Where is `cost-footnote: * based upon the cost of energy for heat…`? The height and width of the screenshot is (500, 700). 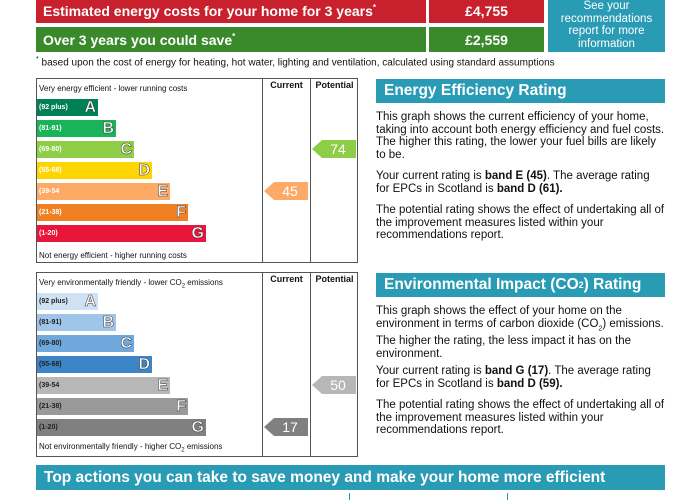
cost-footnote: * based upon the cost of energy for heat… is located at coordinates (295, 62).